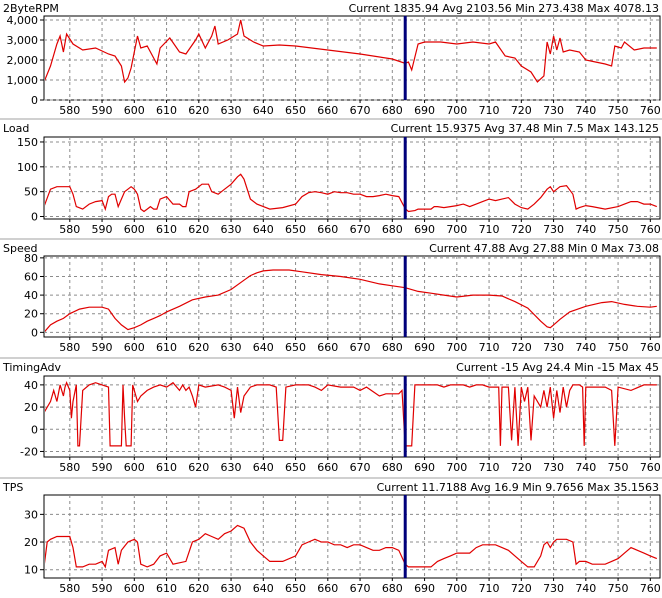  What do you see at coordinates (521, 347) in the screenshot?
I see `x-tick-label: 720` at bounding box center [521, 347].